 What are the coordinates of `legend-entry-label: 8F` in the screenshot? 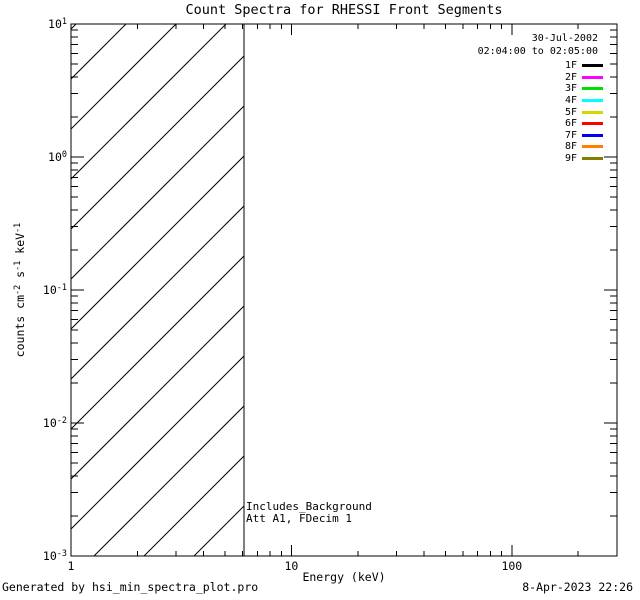 It's located at (570, 147).